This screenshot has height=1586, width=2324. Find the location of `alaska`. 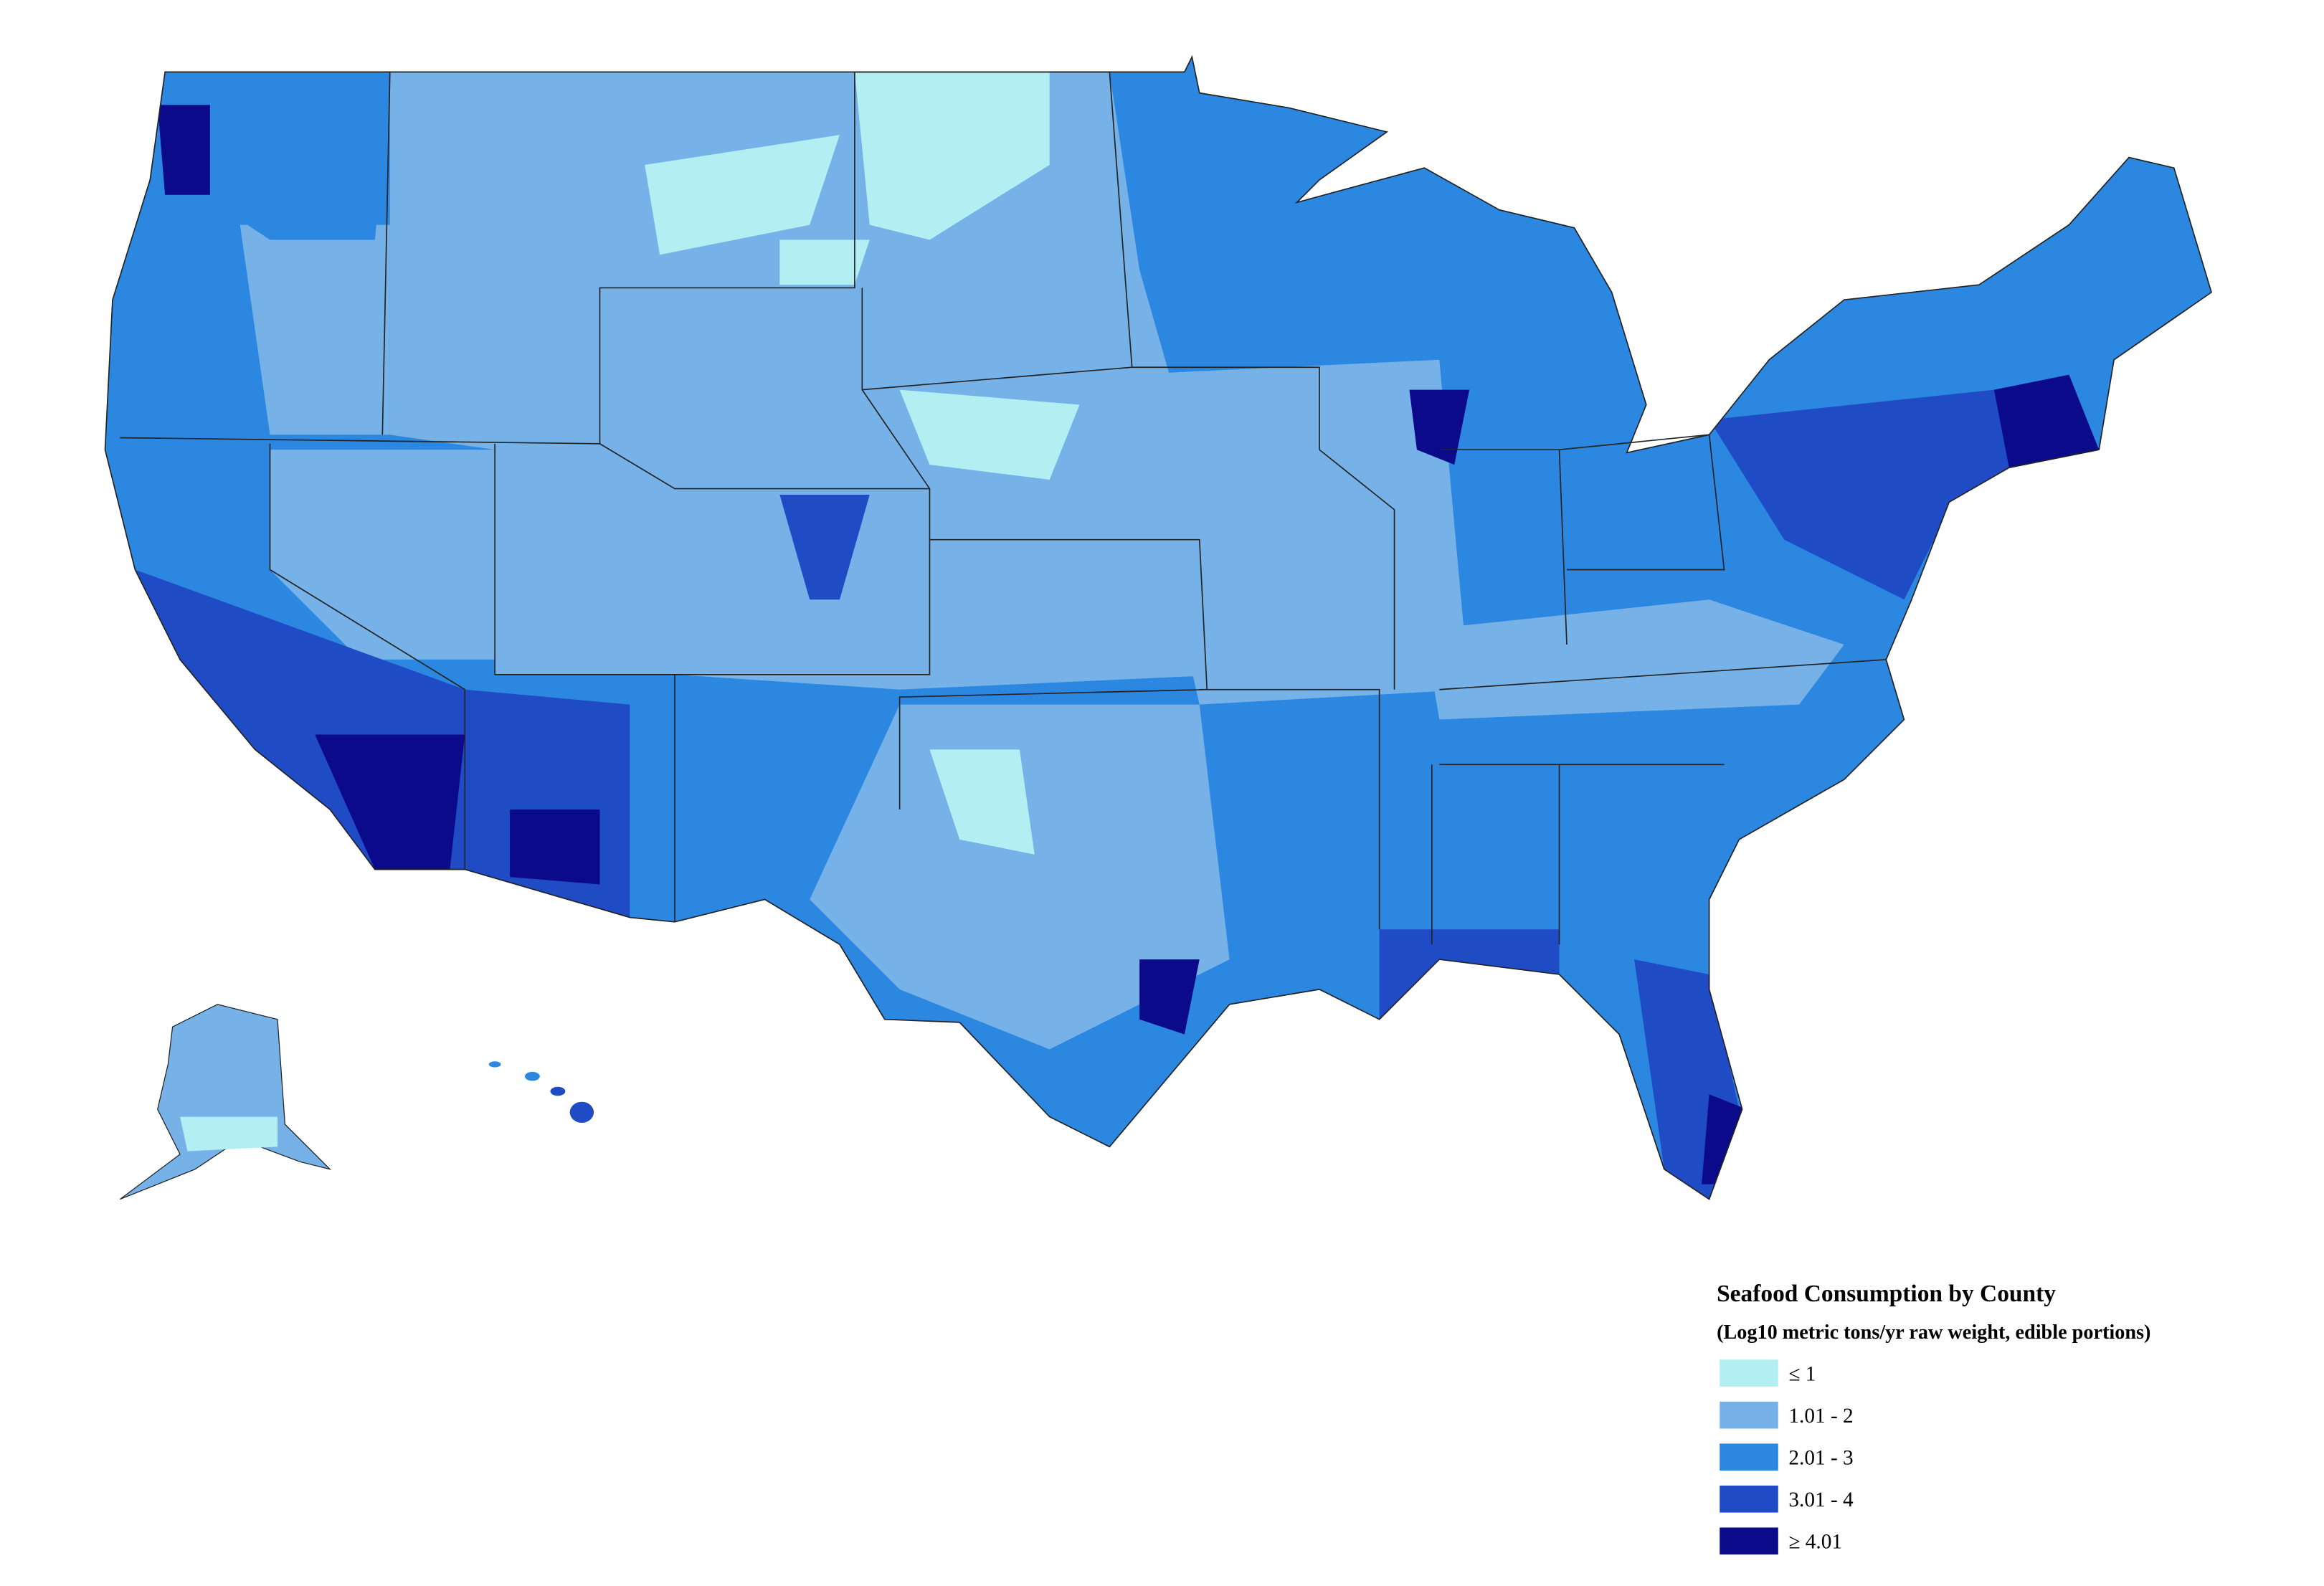

alaska is located at coordinates (226, 1102).